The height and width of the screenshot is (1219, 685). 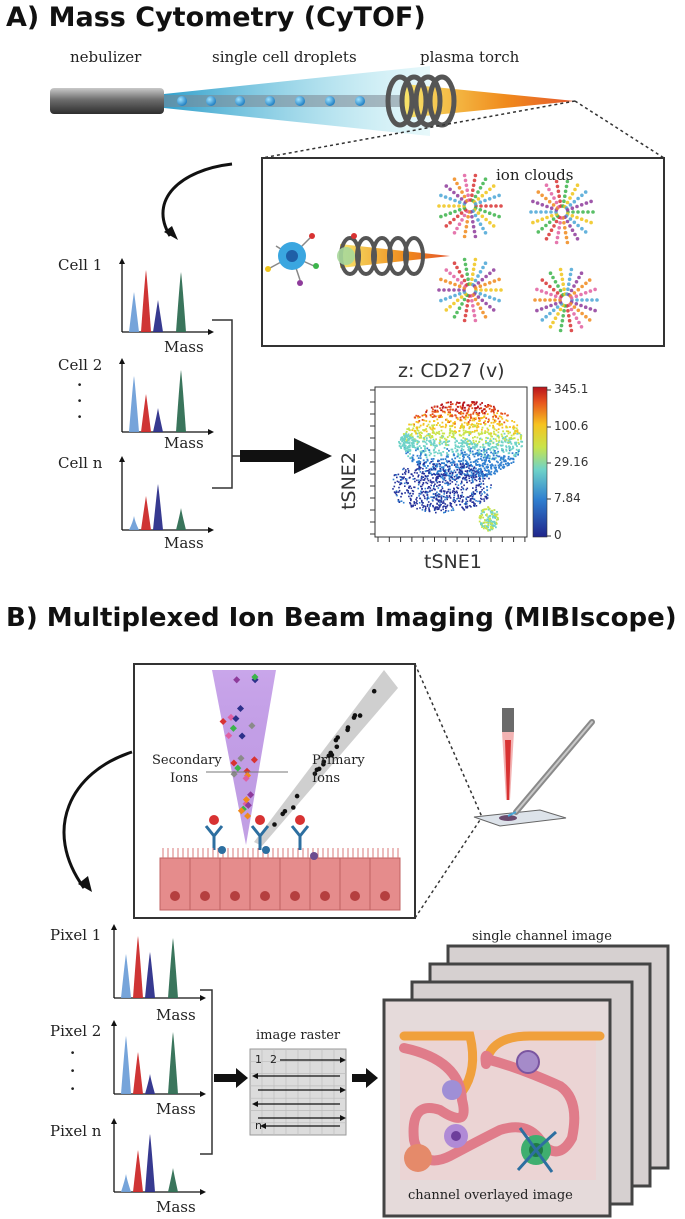 I want to click on mass-label-cell-2: Mass, so click(x=184, y=443).